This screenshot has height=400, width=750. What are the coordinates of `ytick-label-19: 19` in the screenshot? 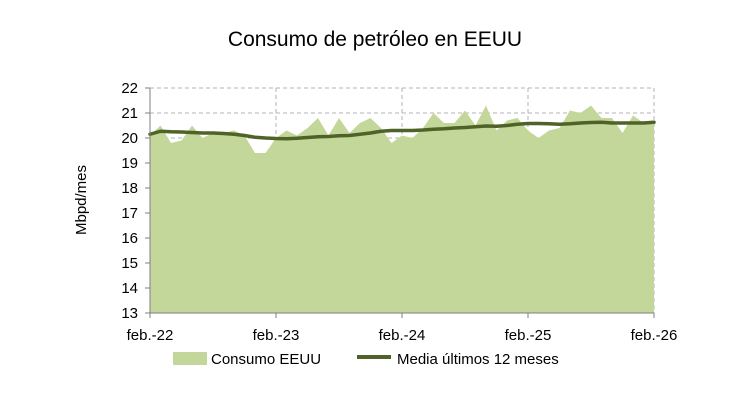 It's located at (129, 163).